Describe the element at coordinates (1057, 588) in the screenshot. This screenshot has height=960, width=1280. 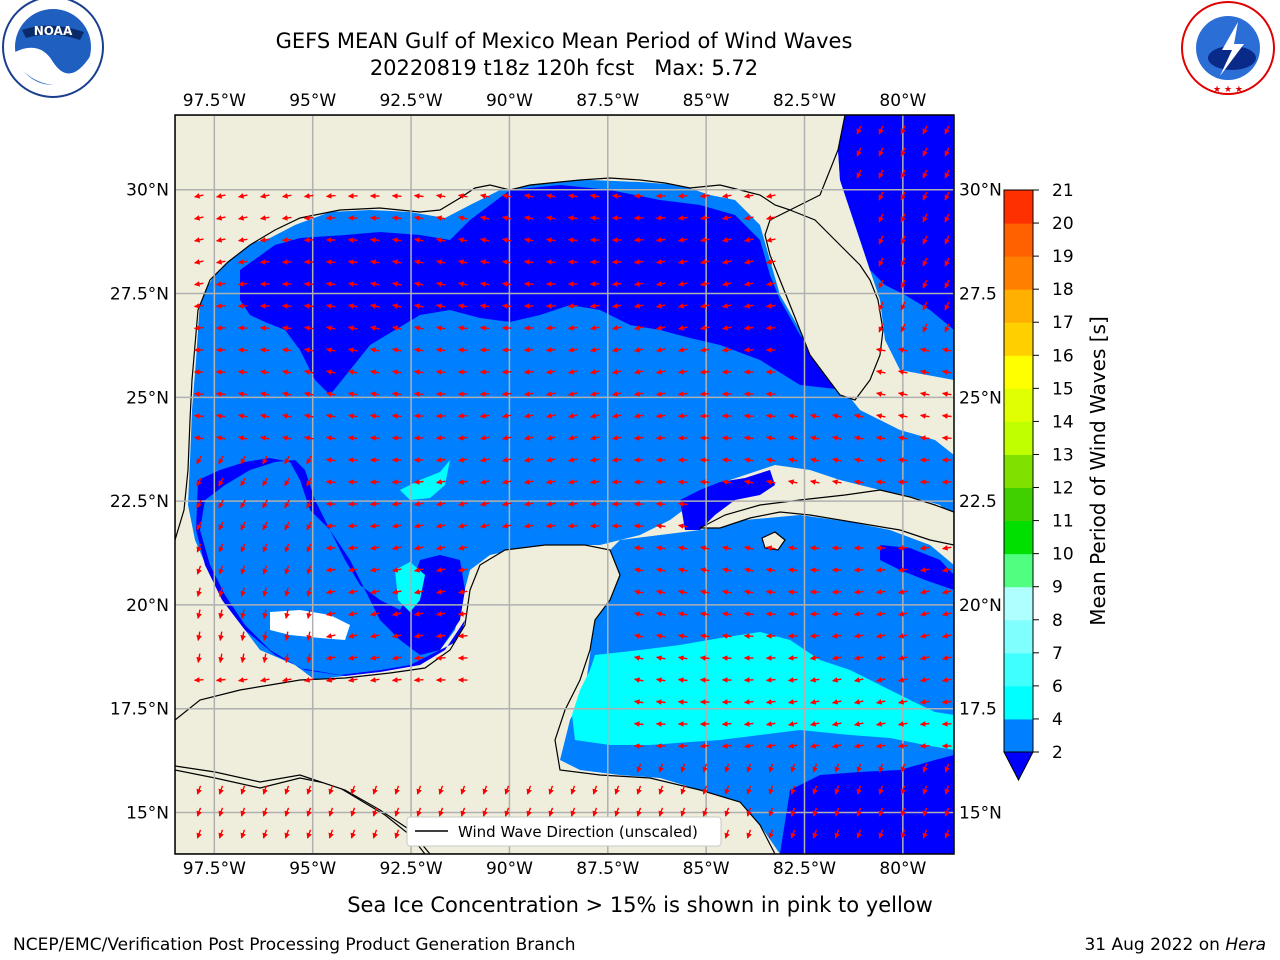
I see `colorbar-tick-label: 9` at that location.